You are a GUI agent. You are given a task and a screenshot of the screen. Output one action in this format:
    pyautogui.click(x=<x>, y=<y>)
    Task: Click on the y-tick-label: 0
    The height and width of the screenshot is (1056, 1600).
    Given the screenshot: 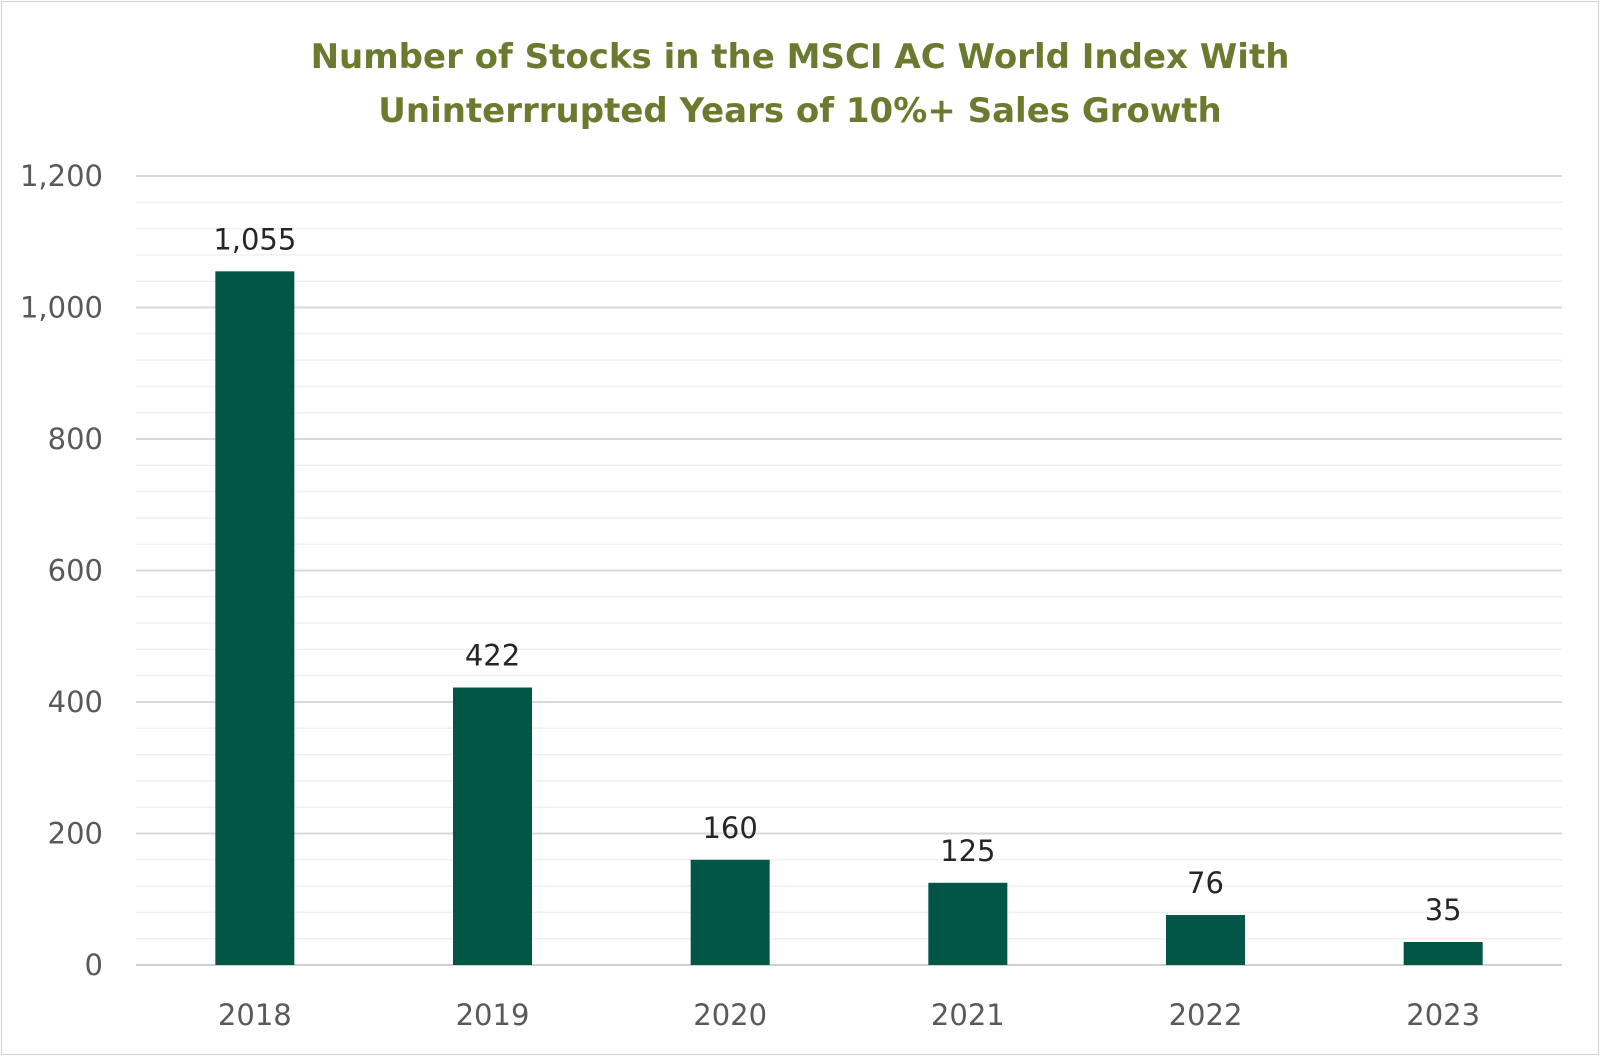 What is the action you would take?
    pyautogui.click(x=94, y=965)
    